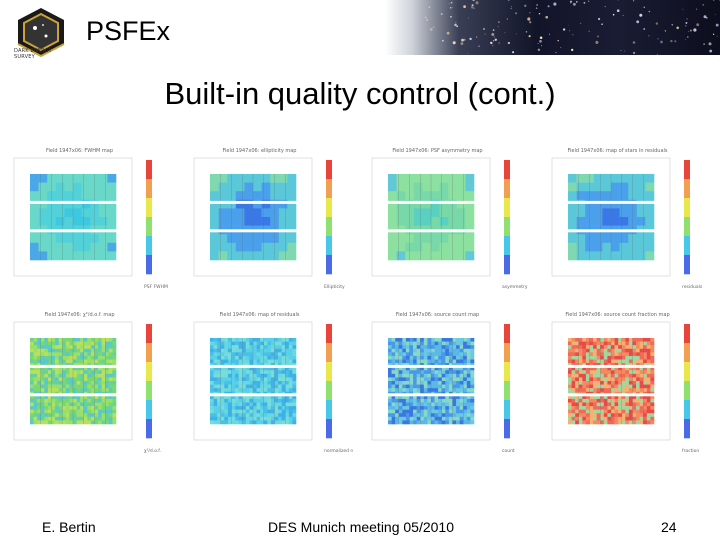  What do you see at coordinates (69, 527) in the screenshot?
I see `footer-author: E. Bertin` at bounding box center [69, 527].